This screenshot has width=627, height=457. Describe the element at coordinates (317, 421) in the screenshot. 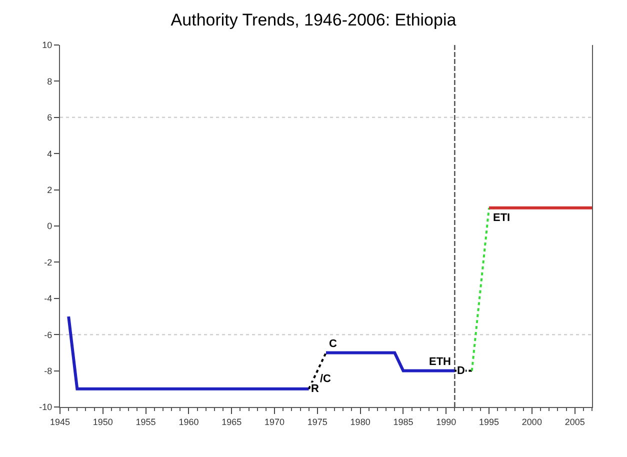

I see `x-tick-label: 1975` at that location.